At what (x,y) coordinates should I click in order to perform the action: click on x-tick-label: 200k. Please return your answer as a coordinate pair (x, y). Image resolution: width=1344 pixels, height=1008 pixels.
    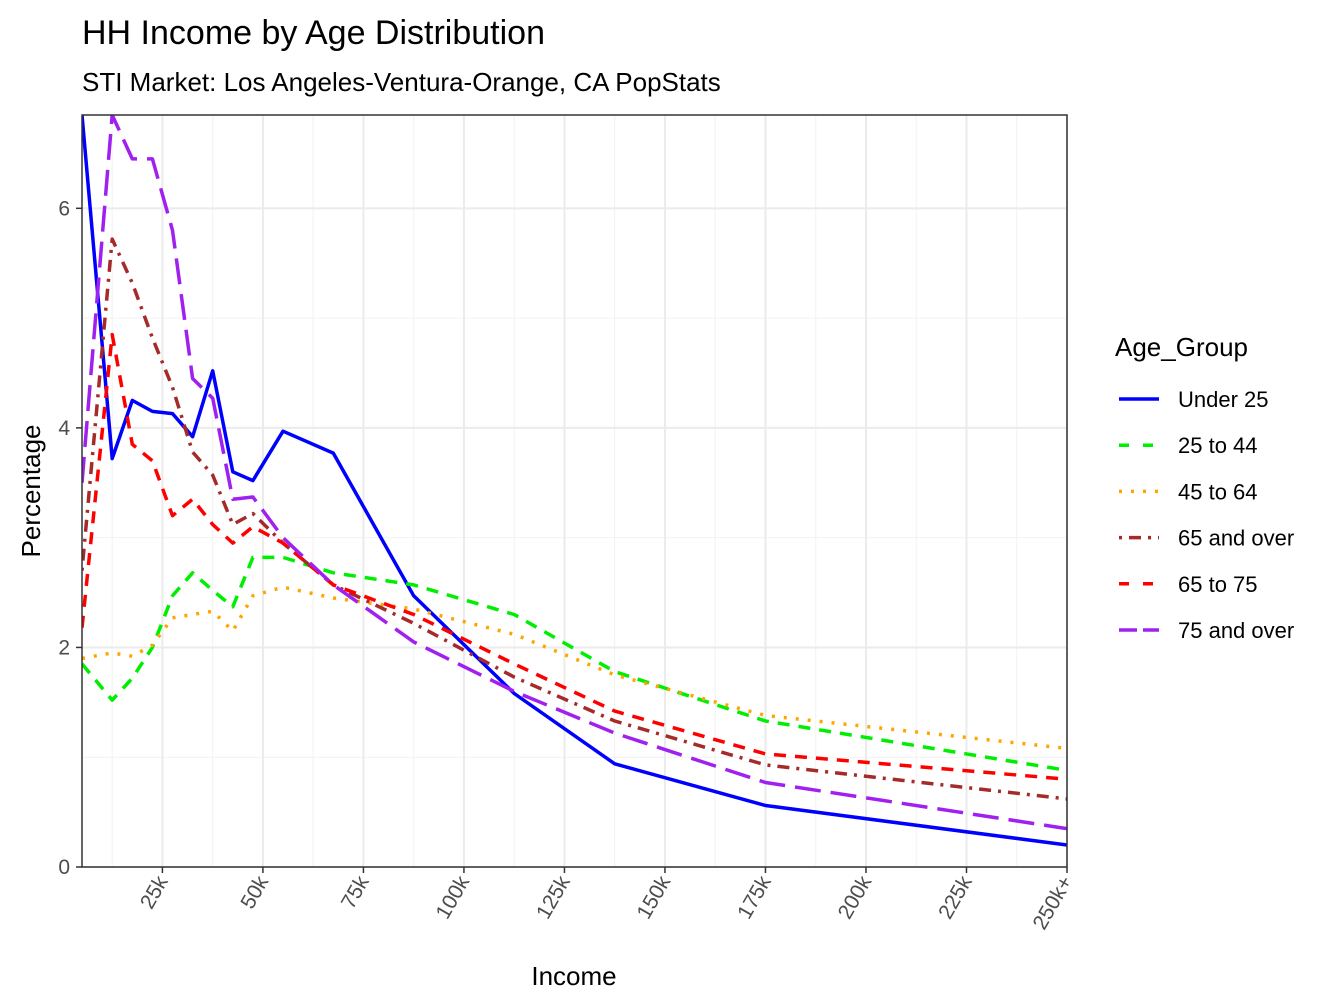
    Looking at the image, I should click on (855, 897).